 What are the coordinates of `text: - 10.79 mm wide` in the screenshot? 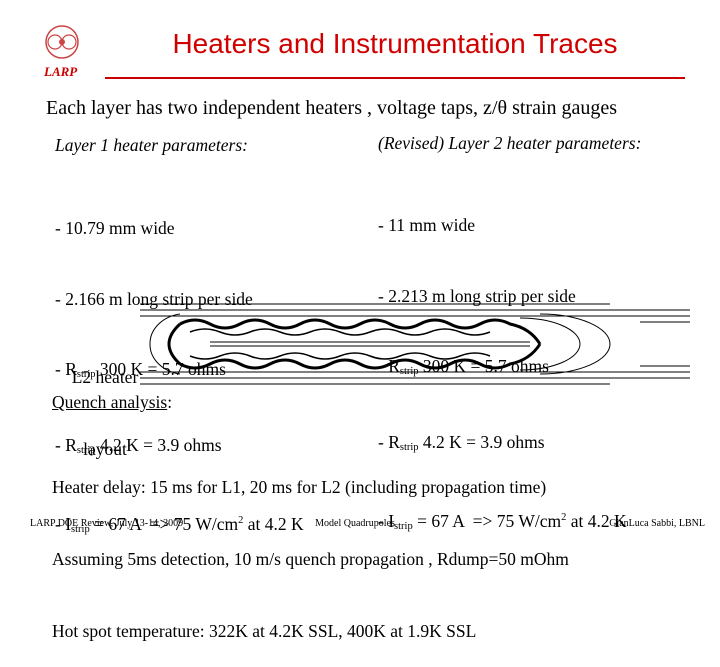 It's located at (115, 228).